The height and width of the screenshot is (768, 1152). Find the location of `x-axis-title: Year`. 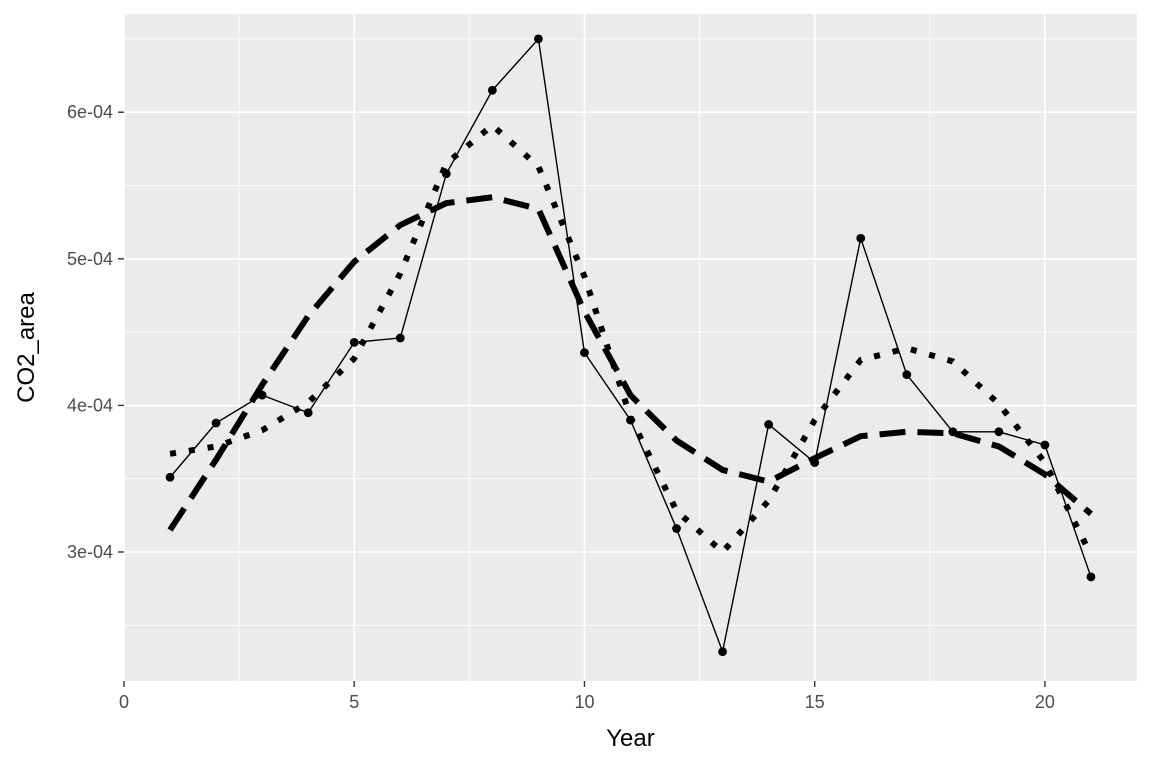

x-axis-title: Year is located at coordinates (630, 738).